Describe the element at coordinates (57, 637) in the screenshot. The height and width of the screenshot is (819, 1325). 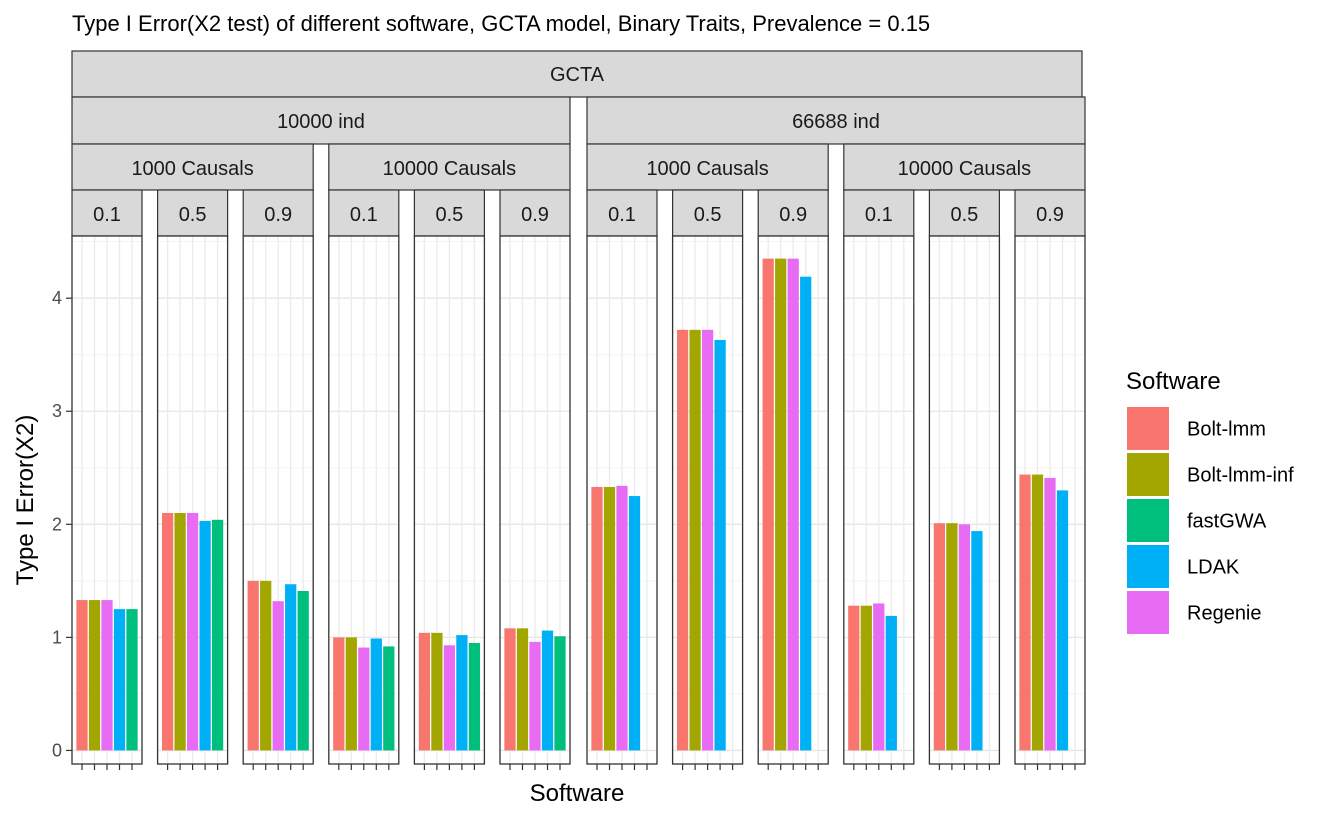
I see `y-tick-label: 1` at that location.